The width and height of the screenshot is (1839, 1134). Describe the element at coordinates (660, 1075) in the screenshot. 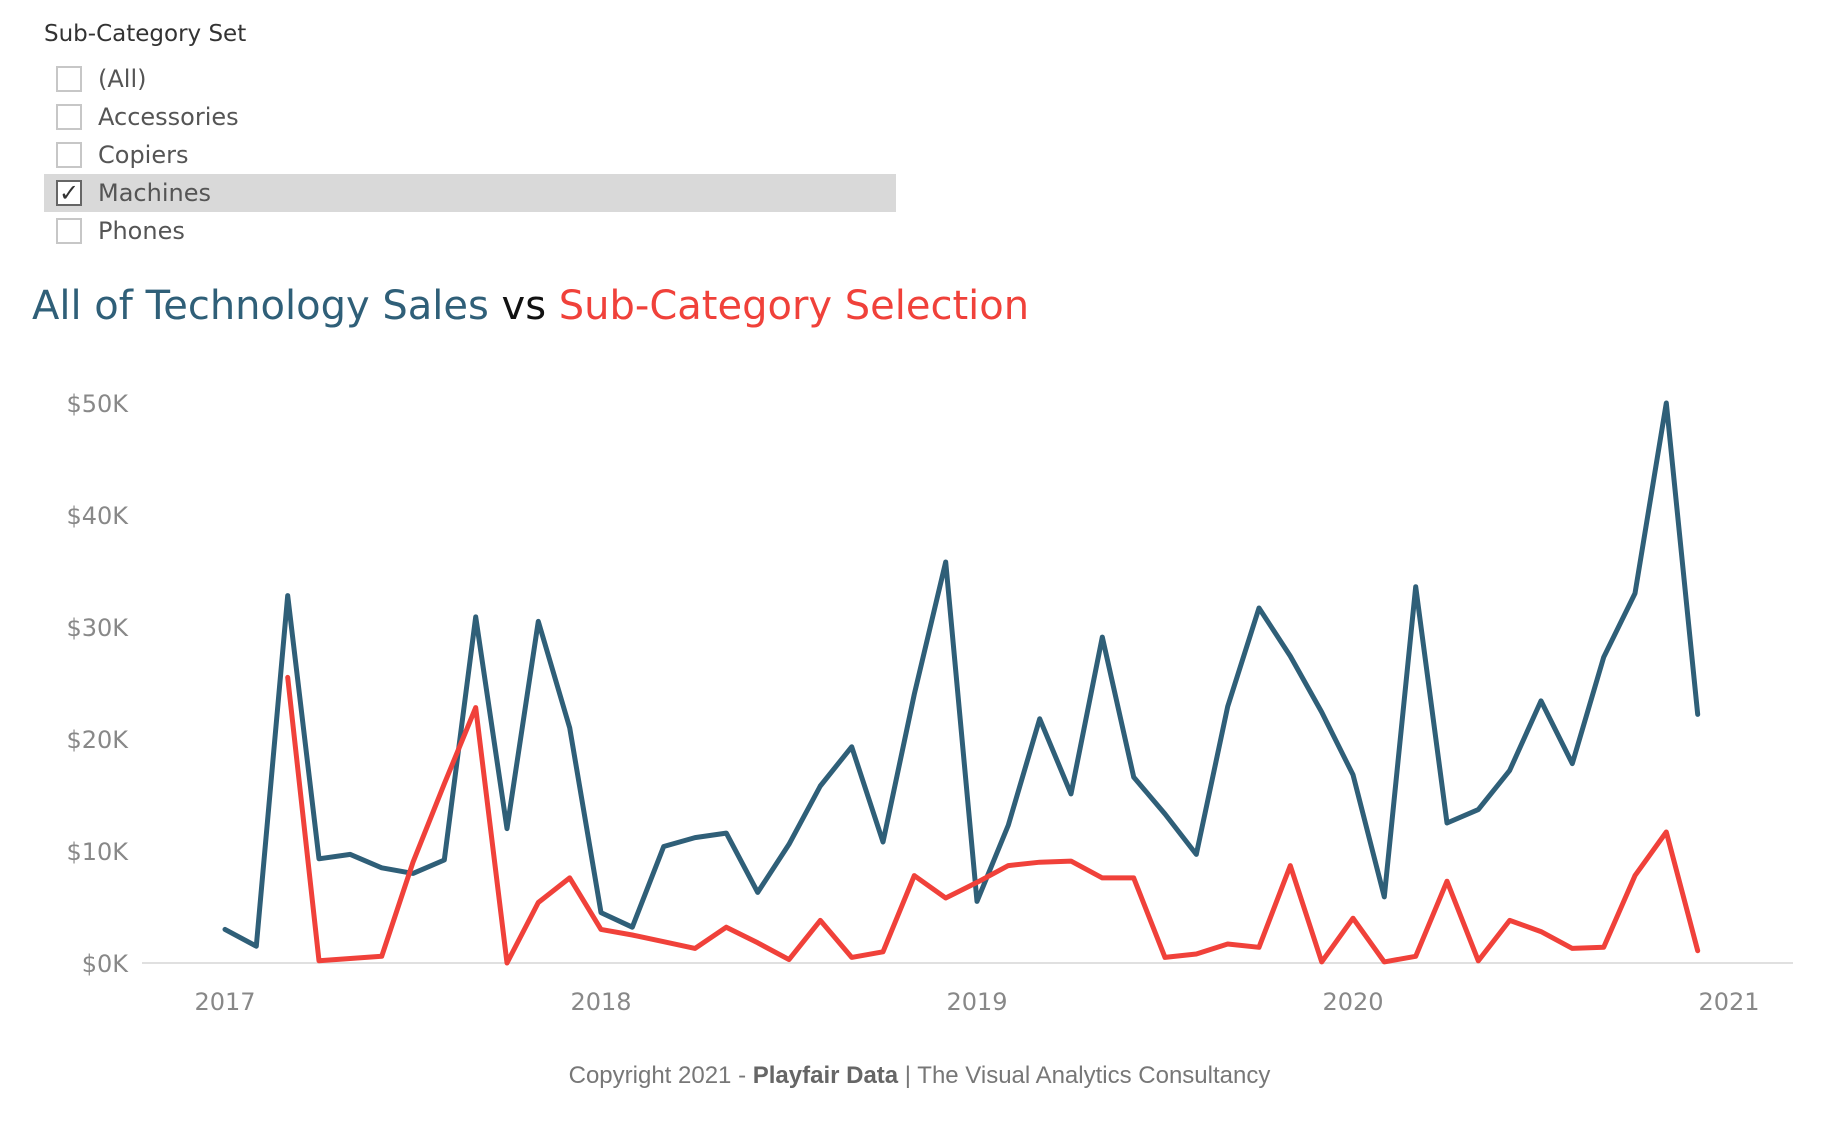

I see `footer-prefix: Copyright 2021 -` at that location.